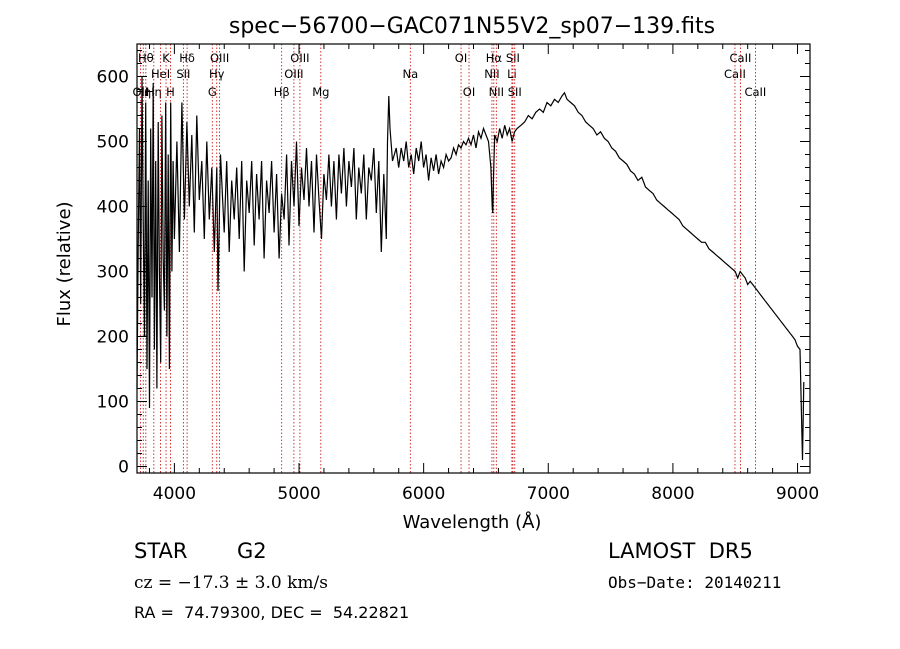  Describe the element at coordinates (174, 494) in the screenshot. I see `x-tick-label: 4000` at that location.